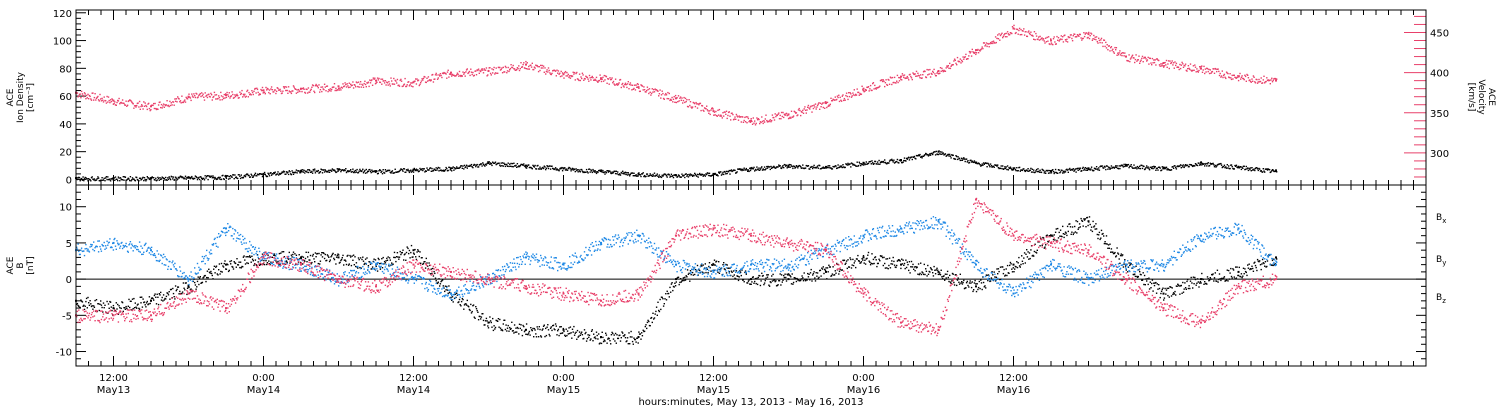 Image resolution: width=1500 pixels, height=410 pixels. I want to click on velocity-tick-label: 450, so click(1439, 33).